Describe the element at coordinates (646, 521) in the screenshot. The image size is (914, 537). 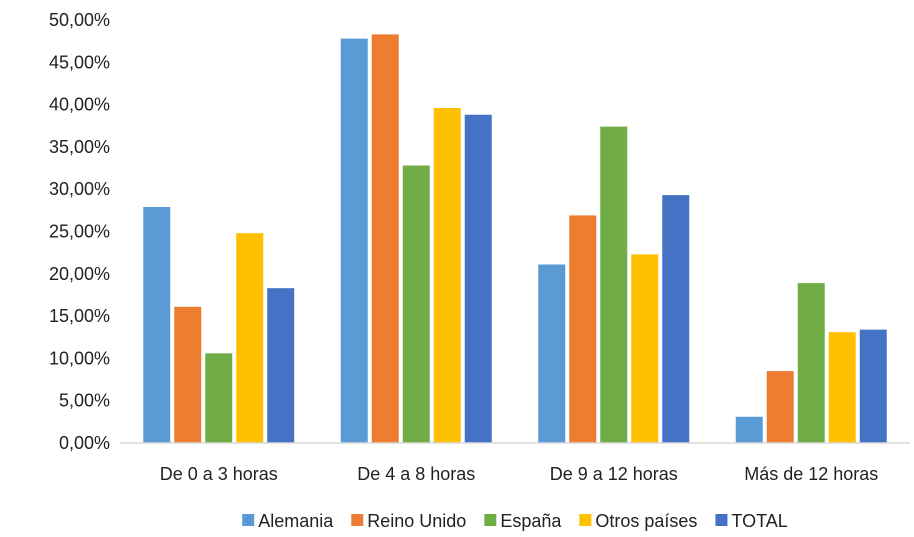
I see `legend-label: Otros países` at that location.